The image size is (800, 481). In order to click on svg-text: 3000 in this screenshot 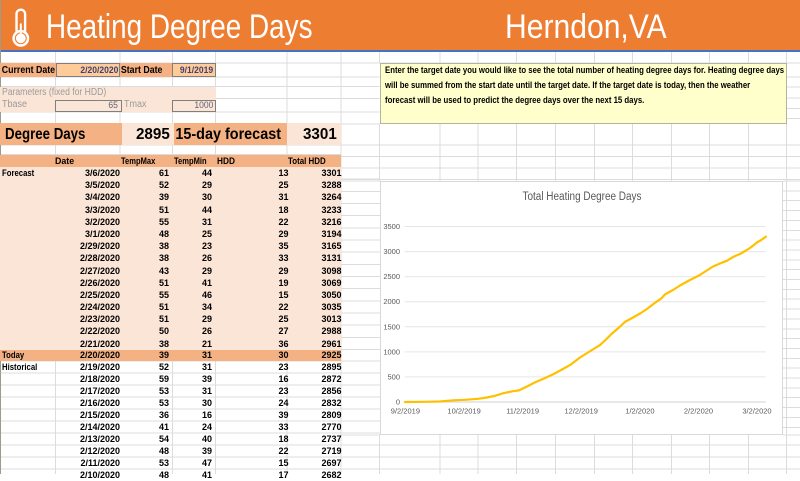, I will do `click(391, 251)`.